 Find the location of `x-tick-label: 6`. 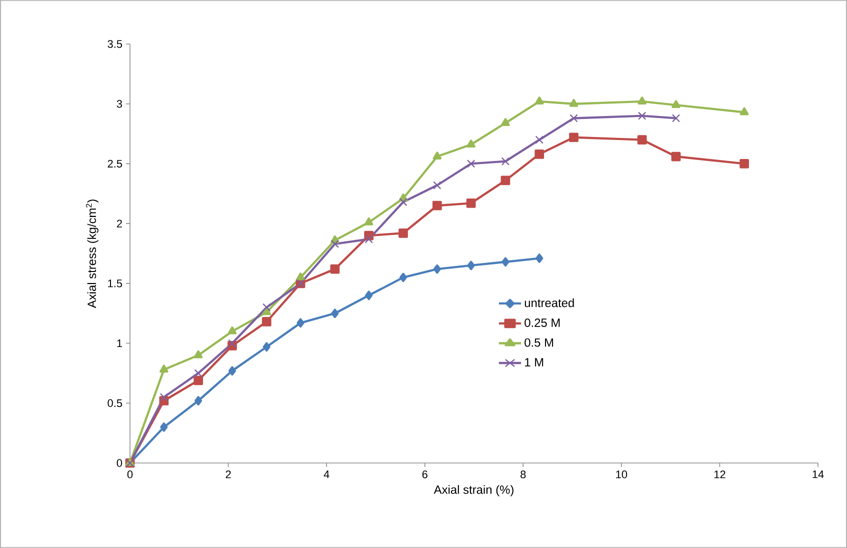

x-tick-label: 6 is located at coordinates (425, 474).